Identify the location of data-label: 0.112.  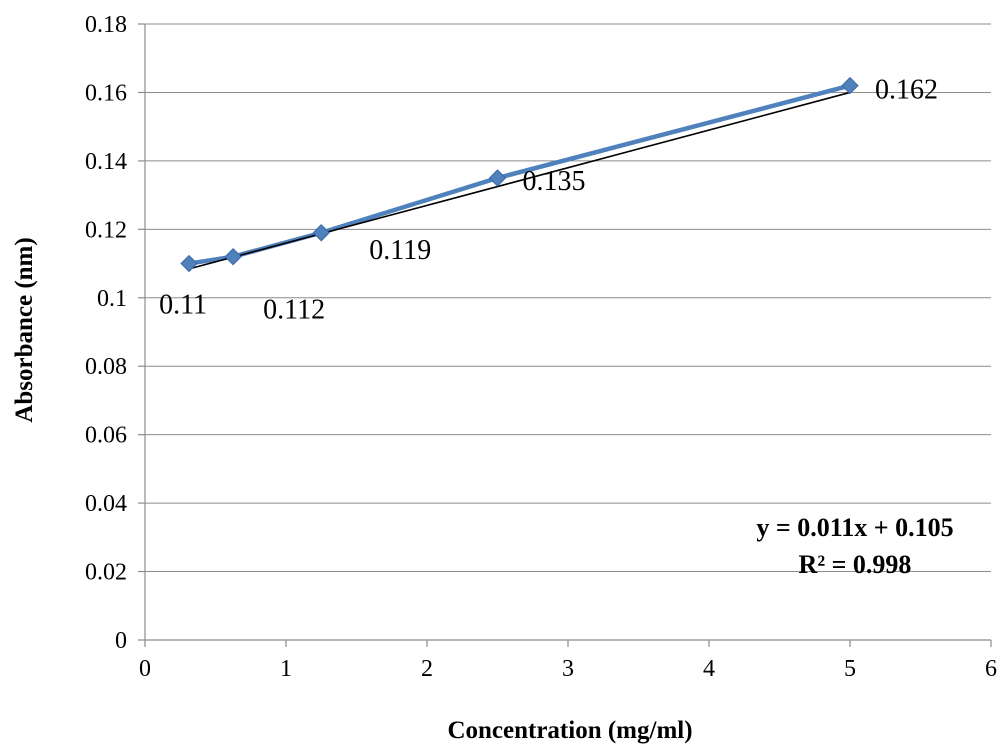
(294, 310).